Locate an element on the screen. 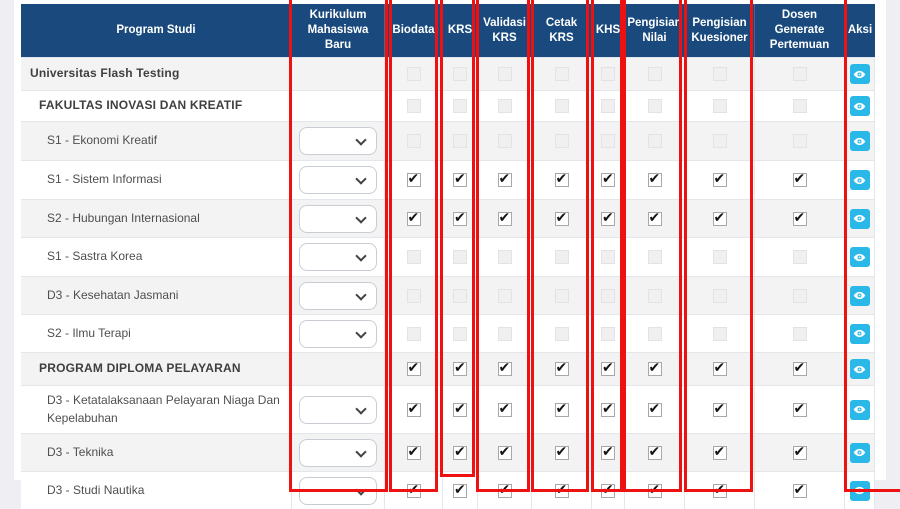  dosen-generate-pertemuan-checkbox is located at coordinates (799, 295).